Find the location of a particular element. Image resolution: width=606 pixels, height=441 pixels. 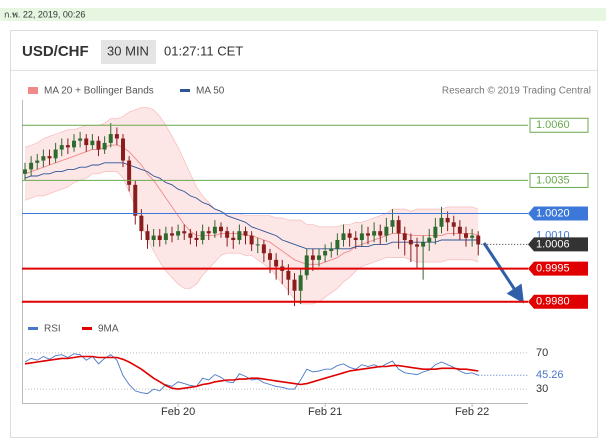

legend-swatch is located at coordinates (33, 90).